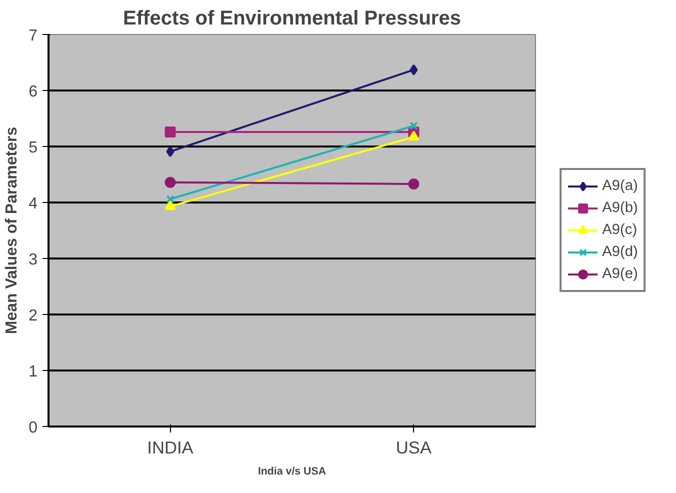 The image size is (676, 493). I want to click on y-axis-title: Mean Values of Parameters, so click(12, 230).